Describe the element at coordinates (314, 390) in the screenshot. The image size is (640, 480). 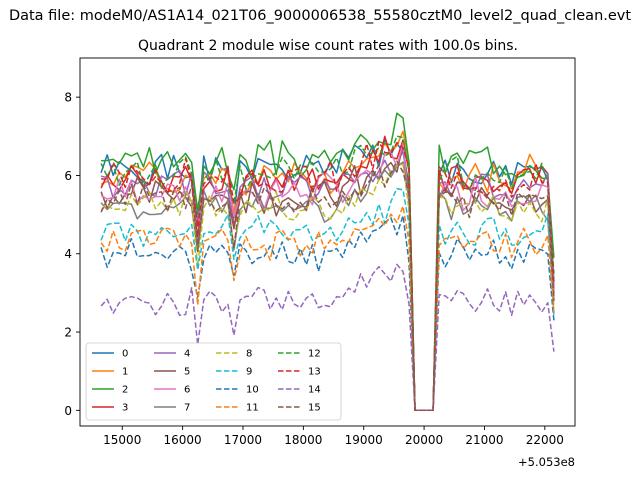
I see `legend-label-14: 14` at that location.